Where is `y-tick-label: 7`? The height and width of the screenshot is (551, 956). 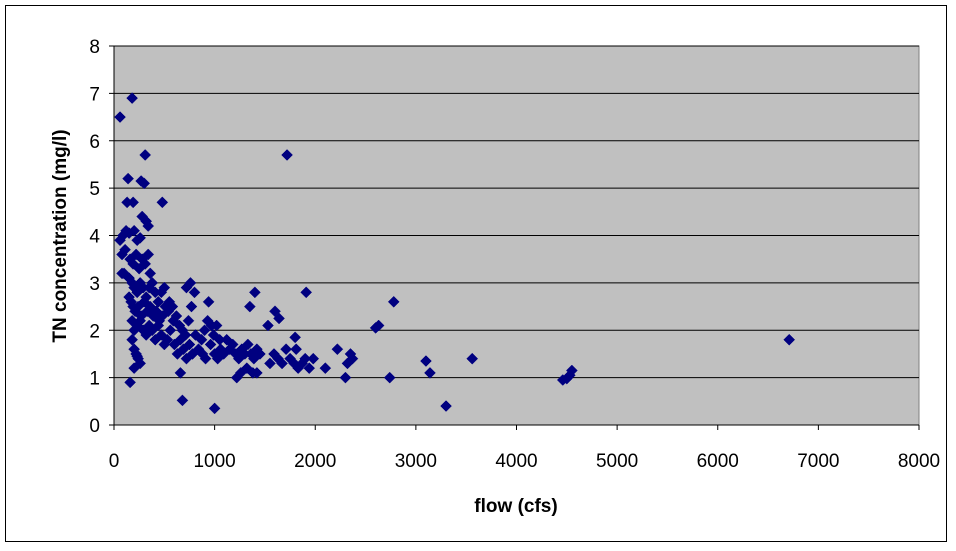 y-tick-label: 7 is located at coordinates (94, 94).